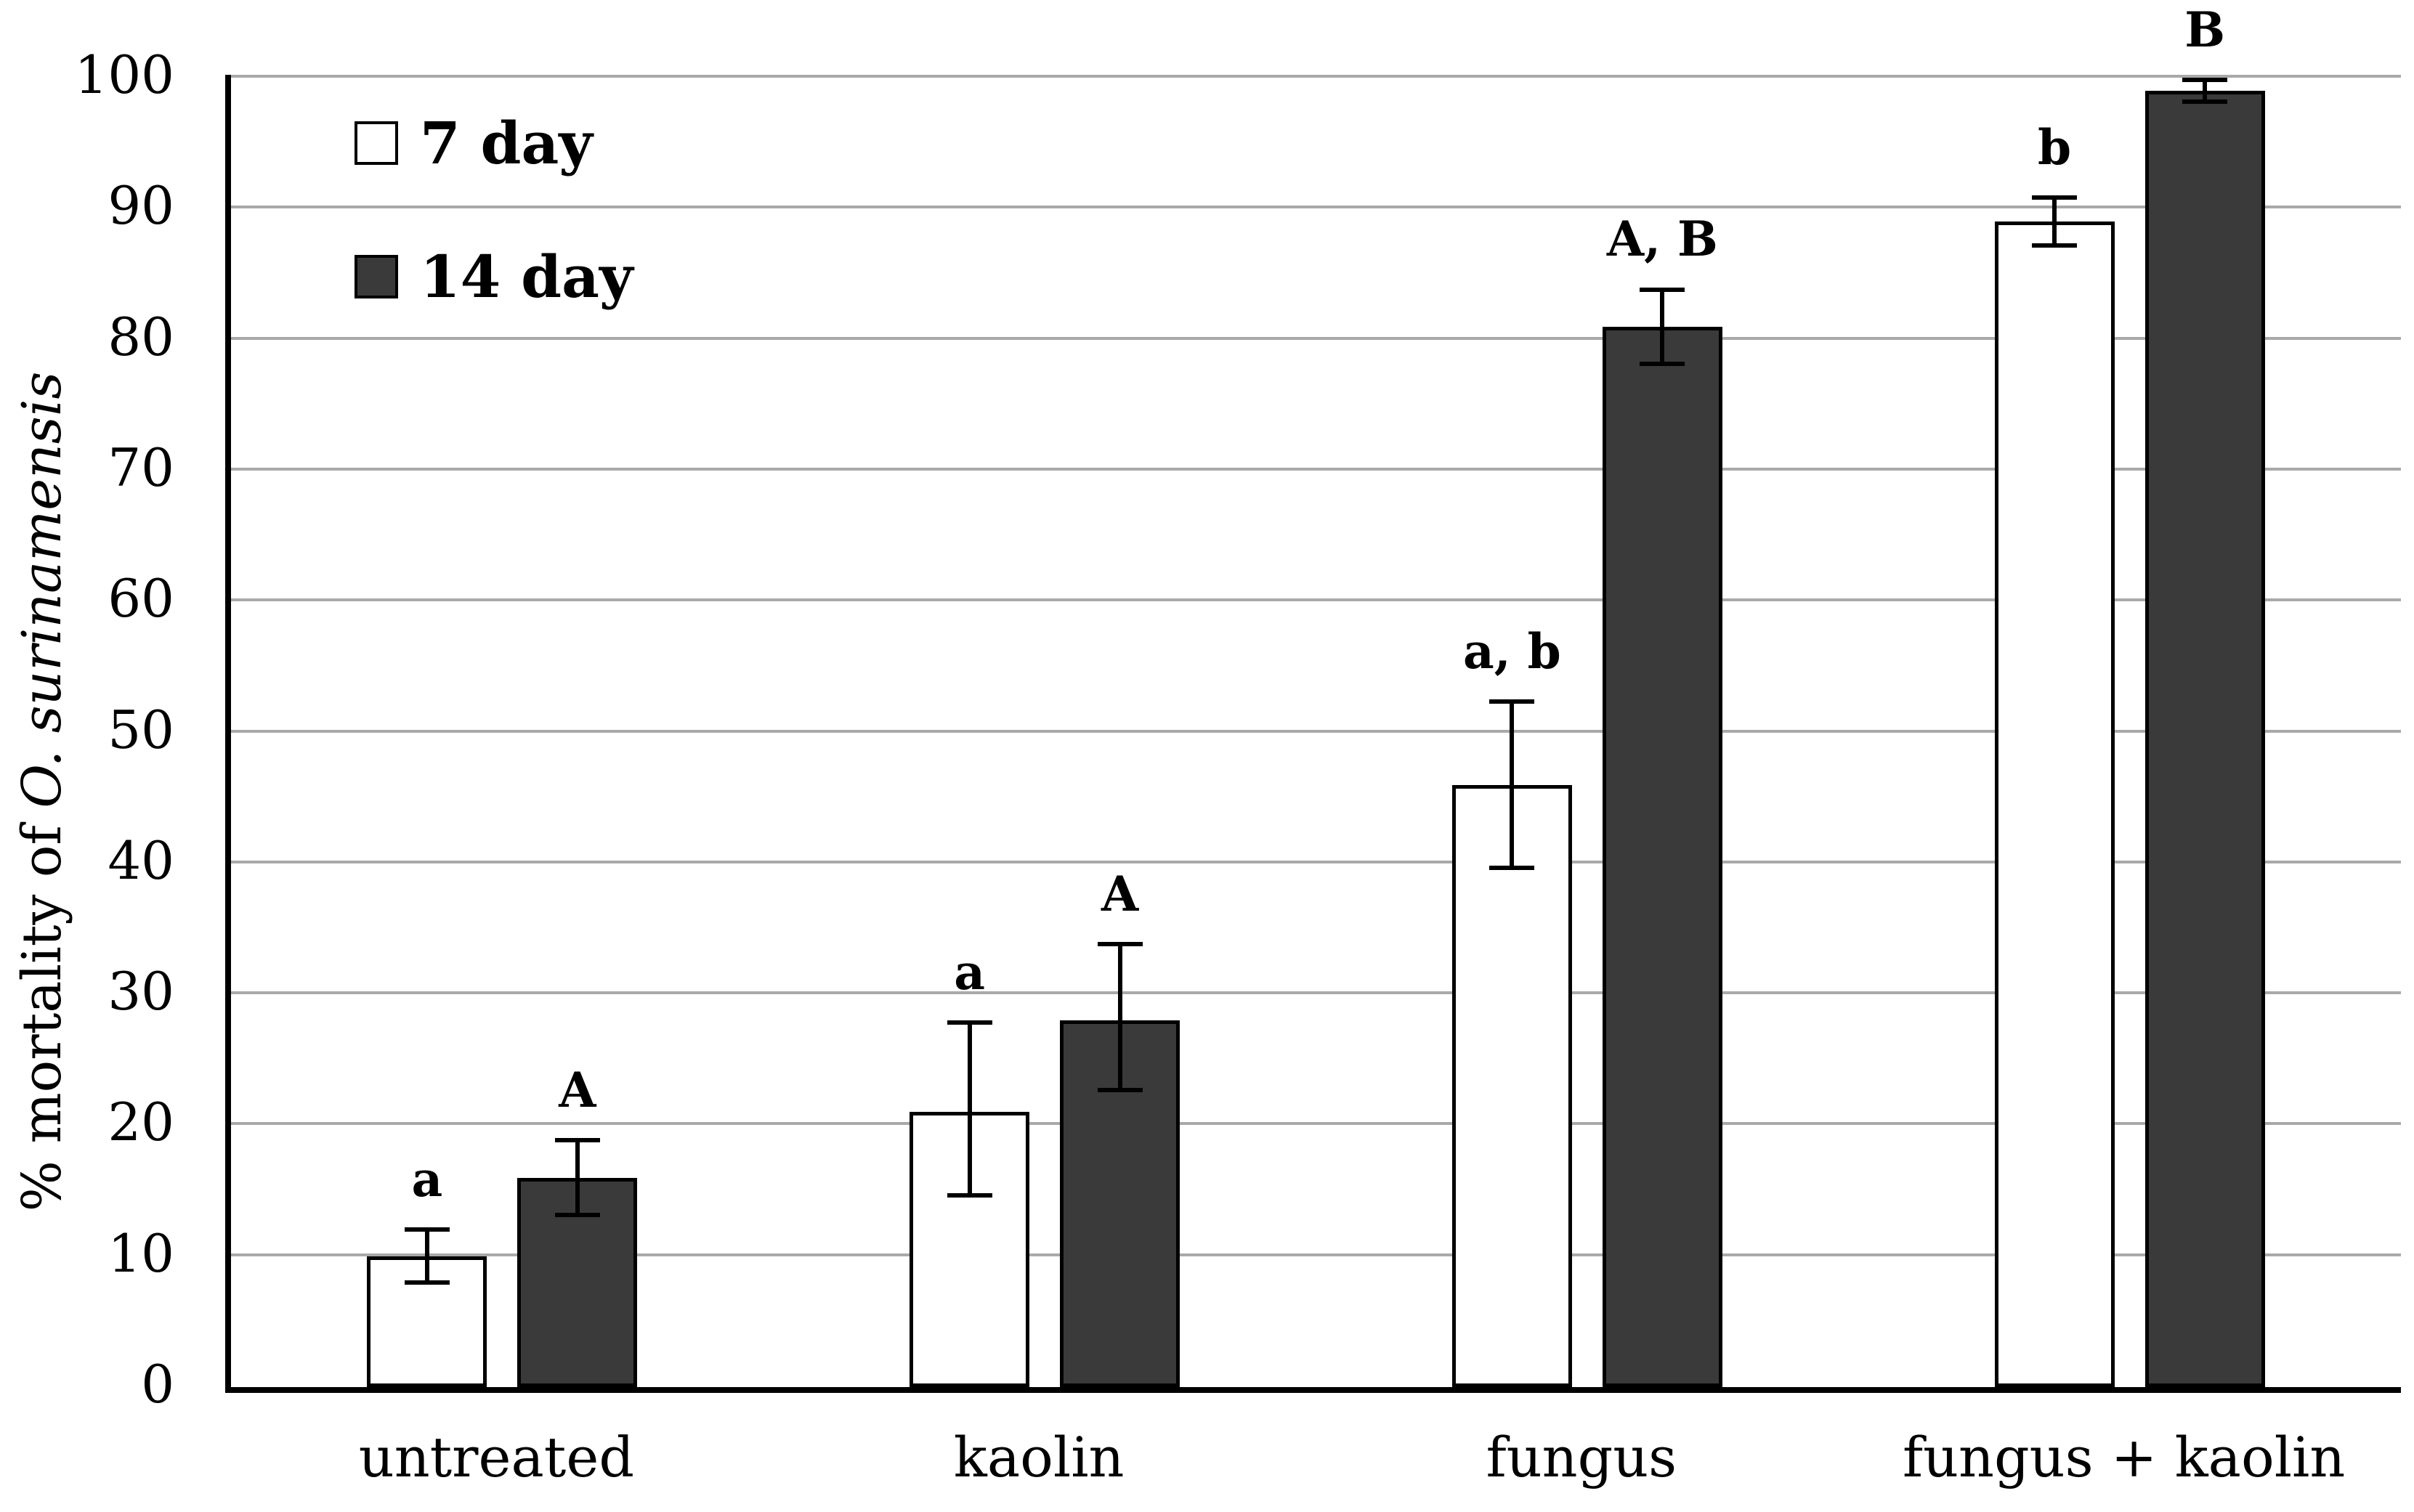 The image size is (2414, 1512). I want to click on y-tick-label: 80, so click(141, 336).